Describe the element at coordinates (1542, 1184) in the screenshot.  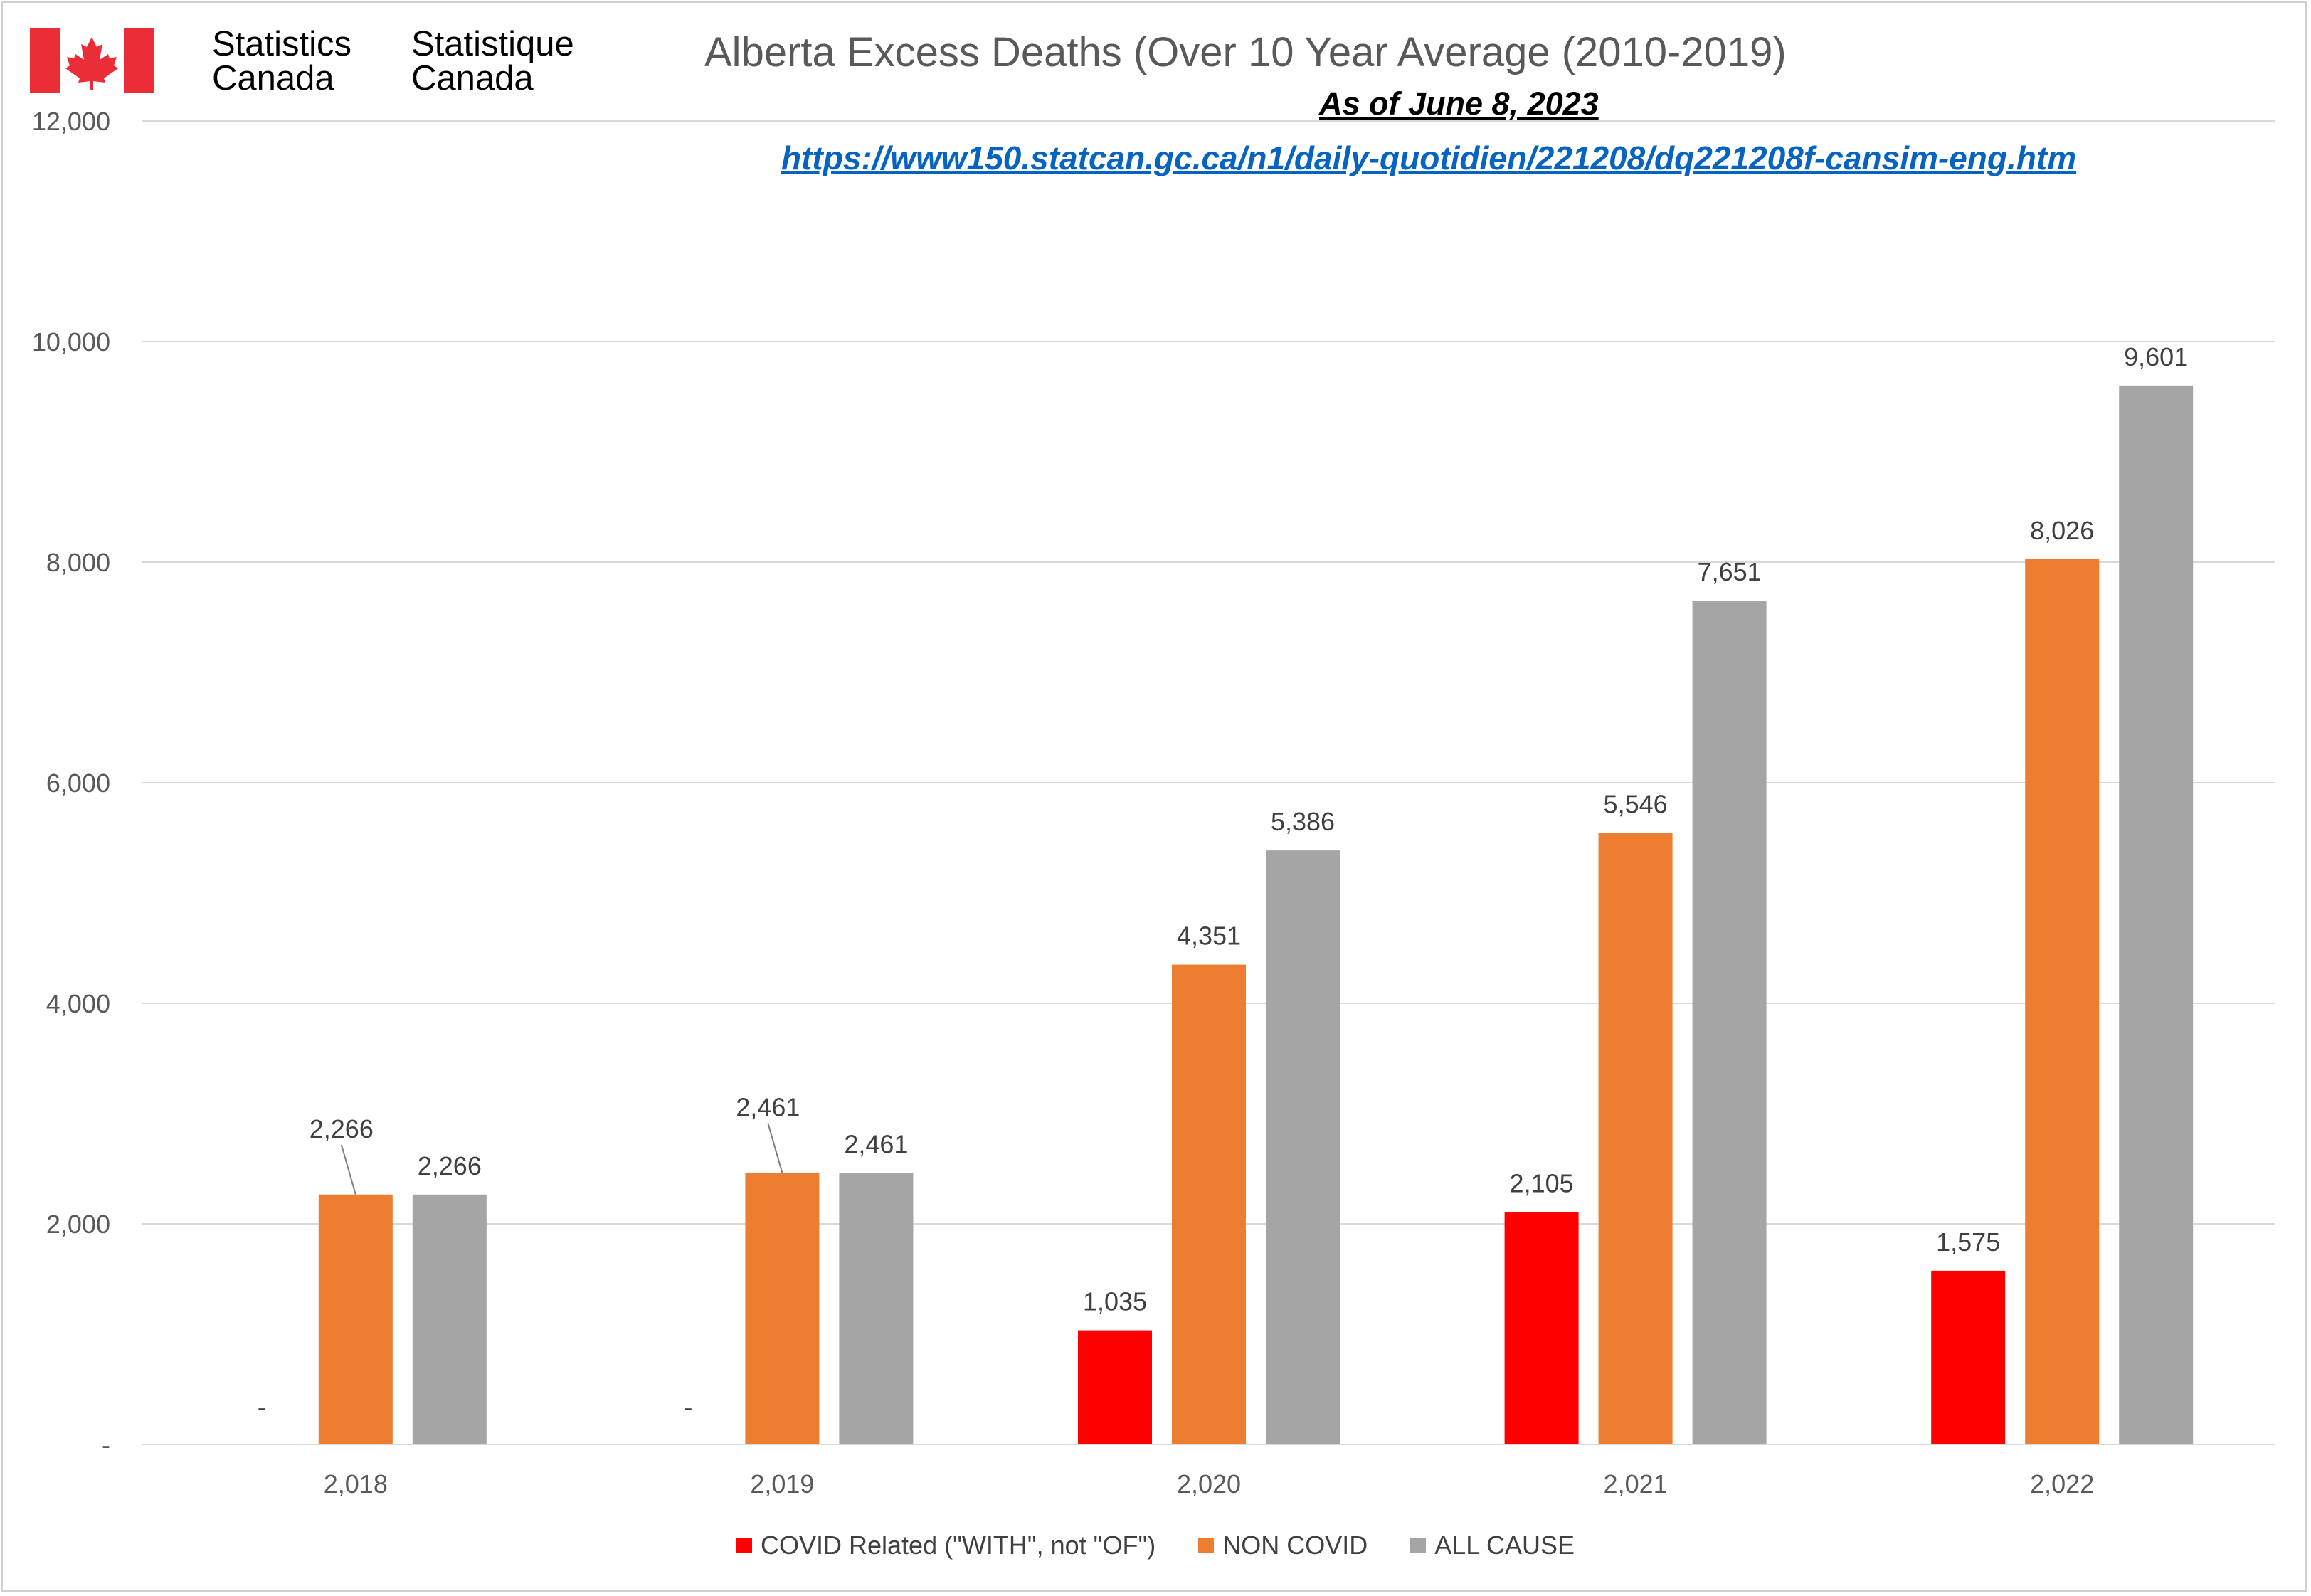
I see `data-label: 2,105` at that location.